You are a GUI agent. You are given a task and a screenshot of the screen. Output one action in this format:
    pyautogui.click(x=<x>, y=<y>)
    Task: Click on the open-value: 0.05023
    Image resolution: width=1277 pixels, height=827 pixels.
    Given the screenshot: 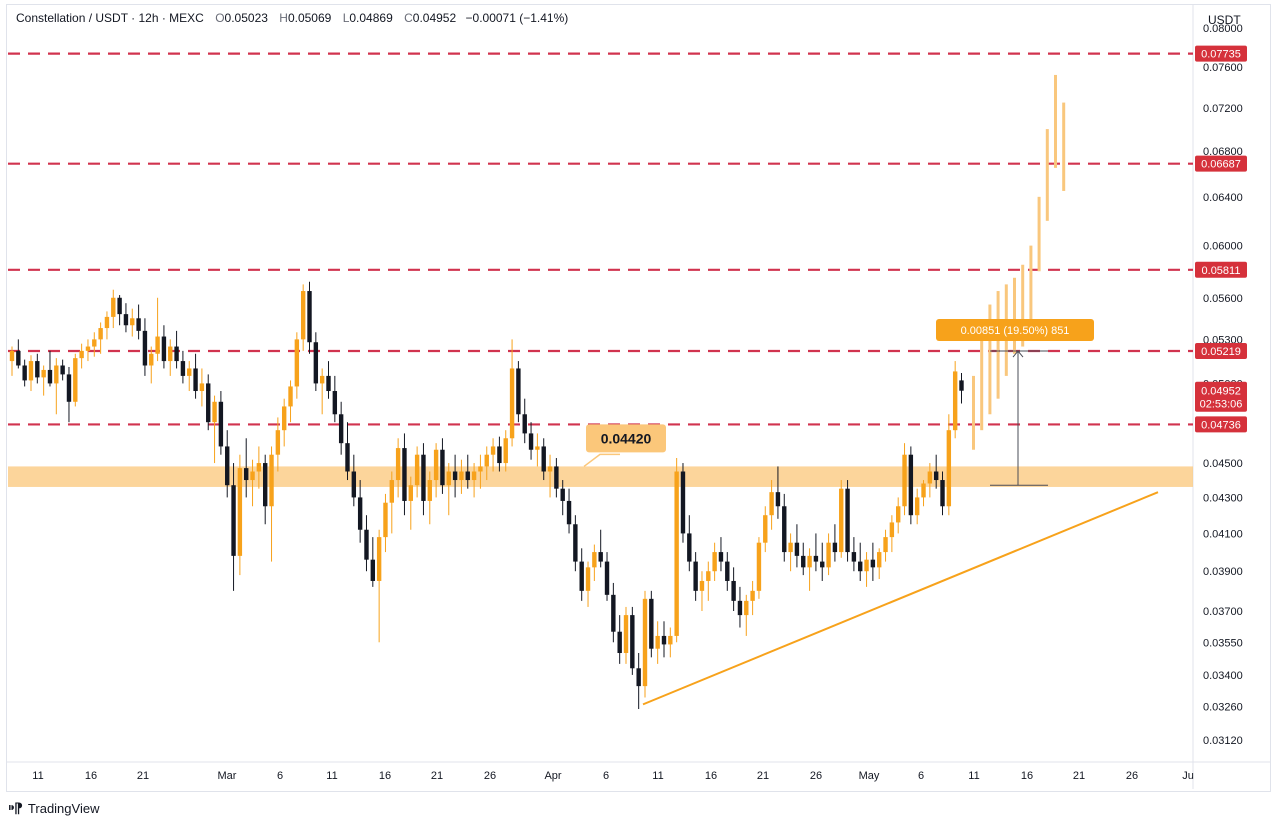 What is the action you would take?
    pyautogui.click(x=246, y=18)
    